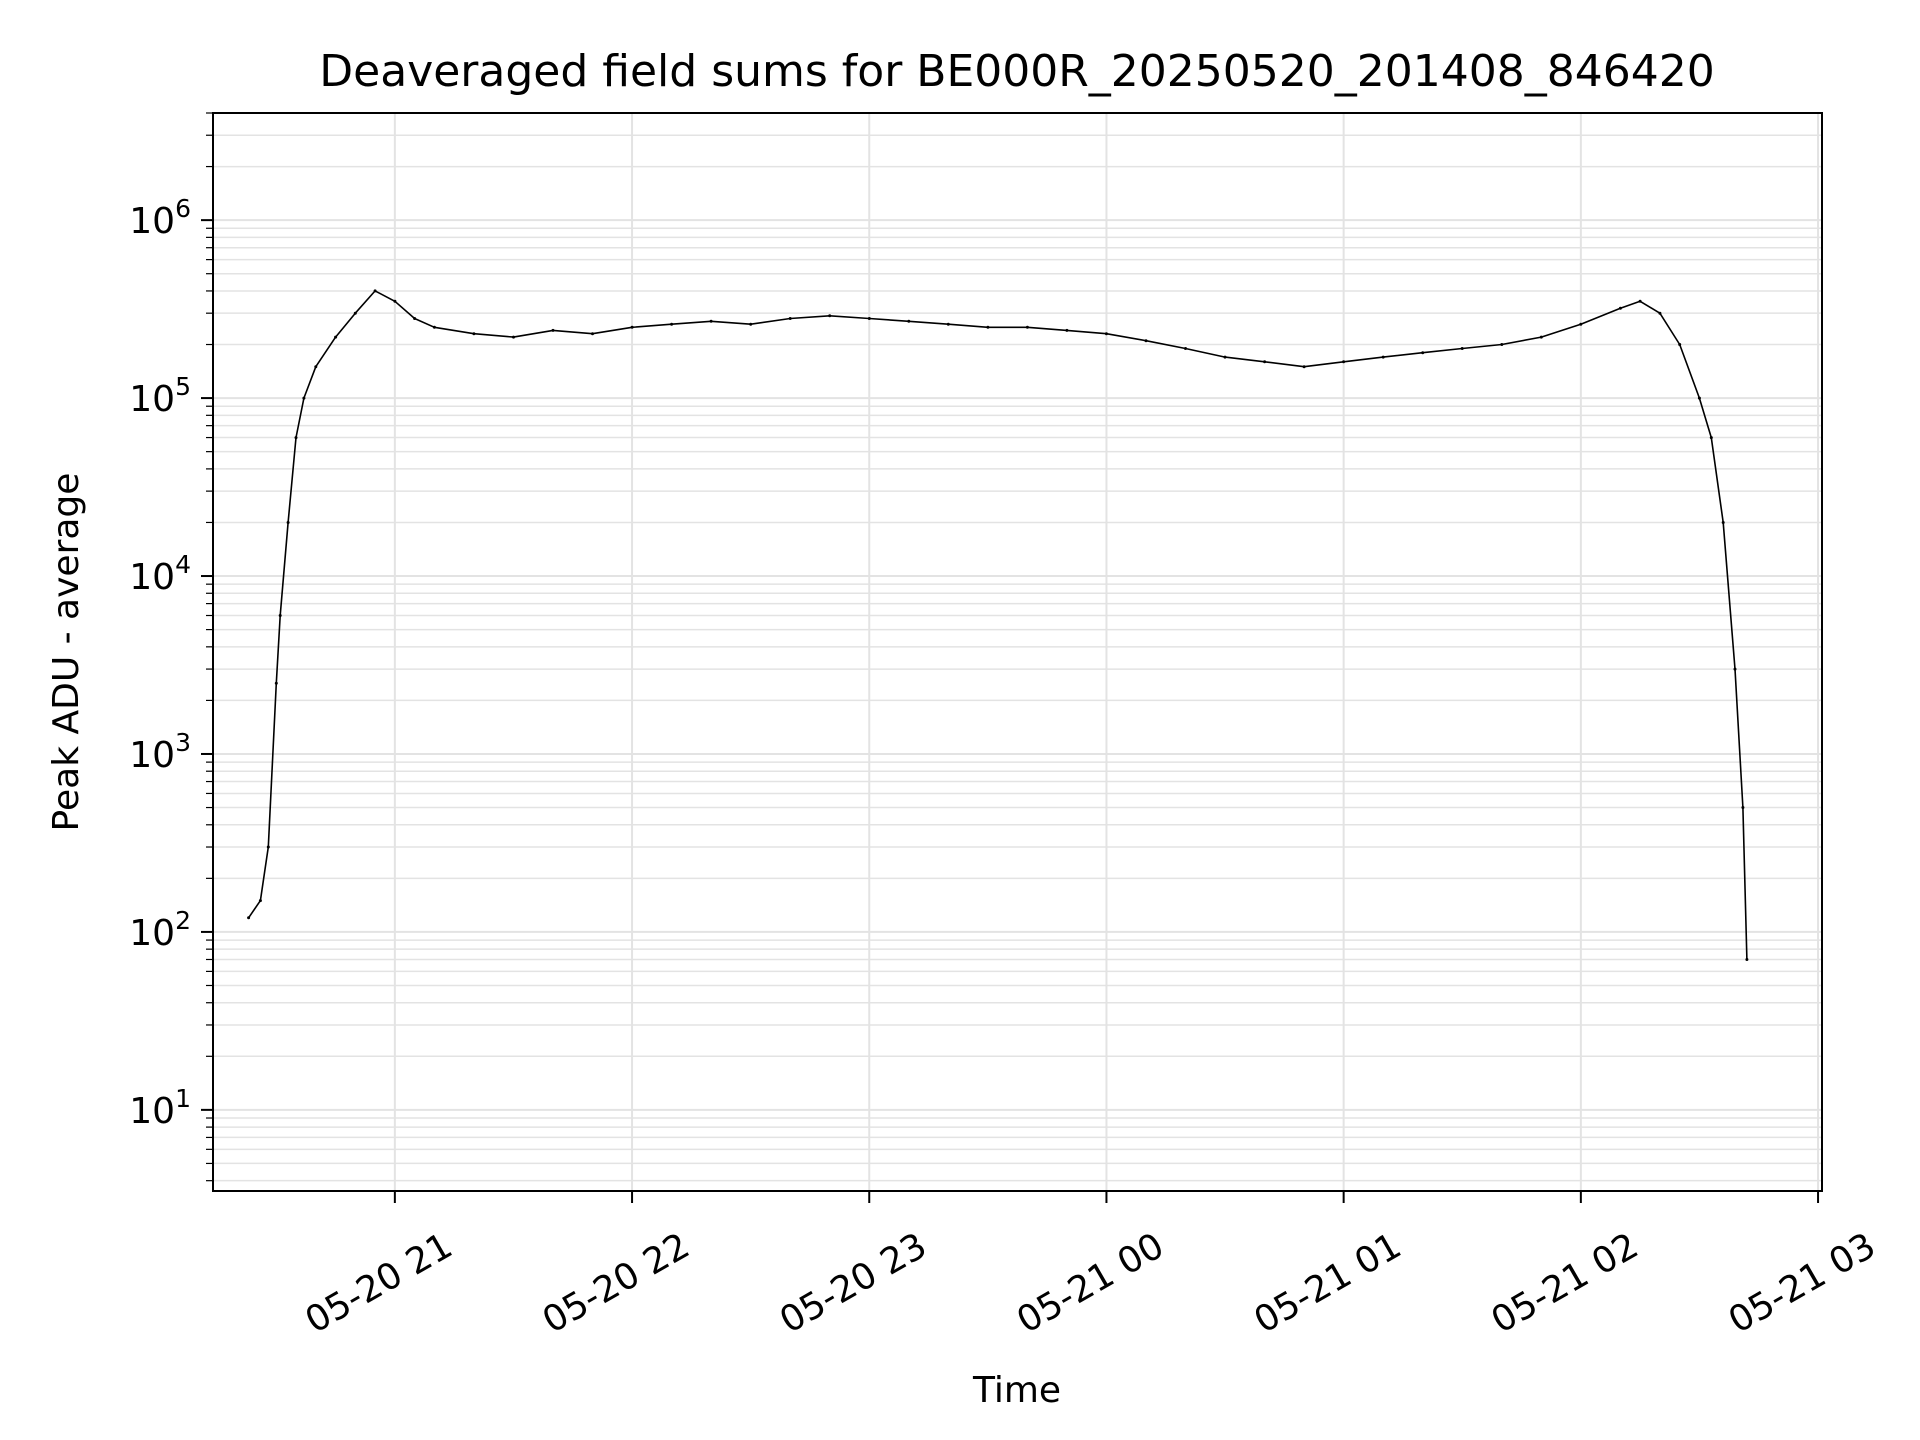 This screenshot has height=1440, width=1920. What do you see at coordinates (160, 752) in the screenshot?
I see `y-tick-label: 10³` at bounding box center [160, 752].